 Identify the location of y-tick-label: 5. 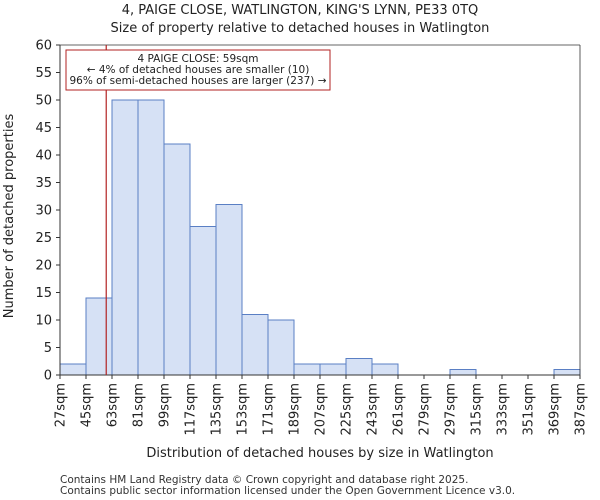
(48, 348).